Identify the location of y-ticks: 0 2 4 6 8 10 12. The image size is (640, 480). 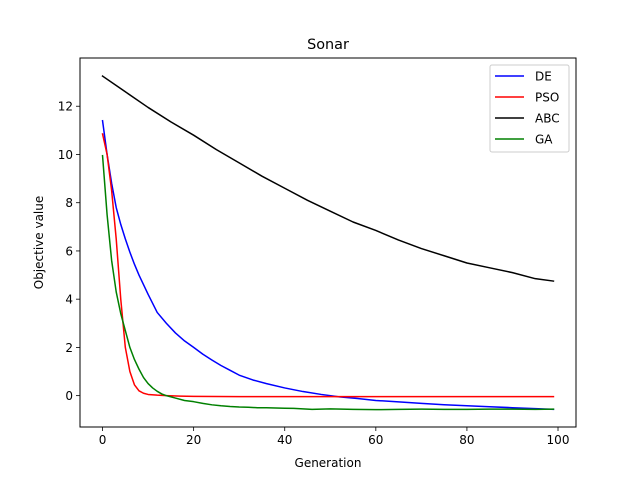
(69, 251).